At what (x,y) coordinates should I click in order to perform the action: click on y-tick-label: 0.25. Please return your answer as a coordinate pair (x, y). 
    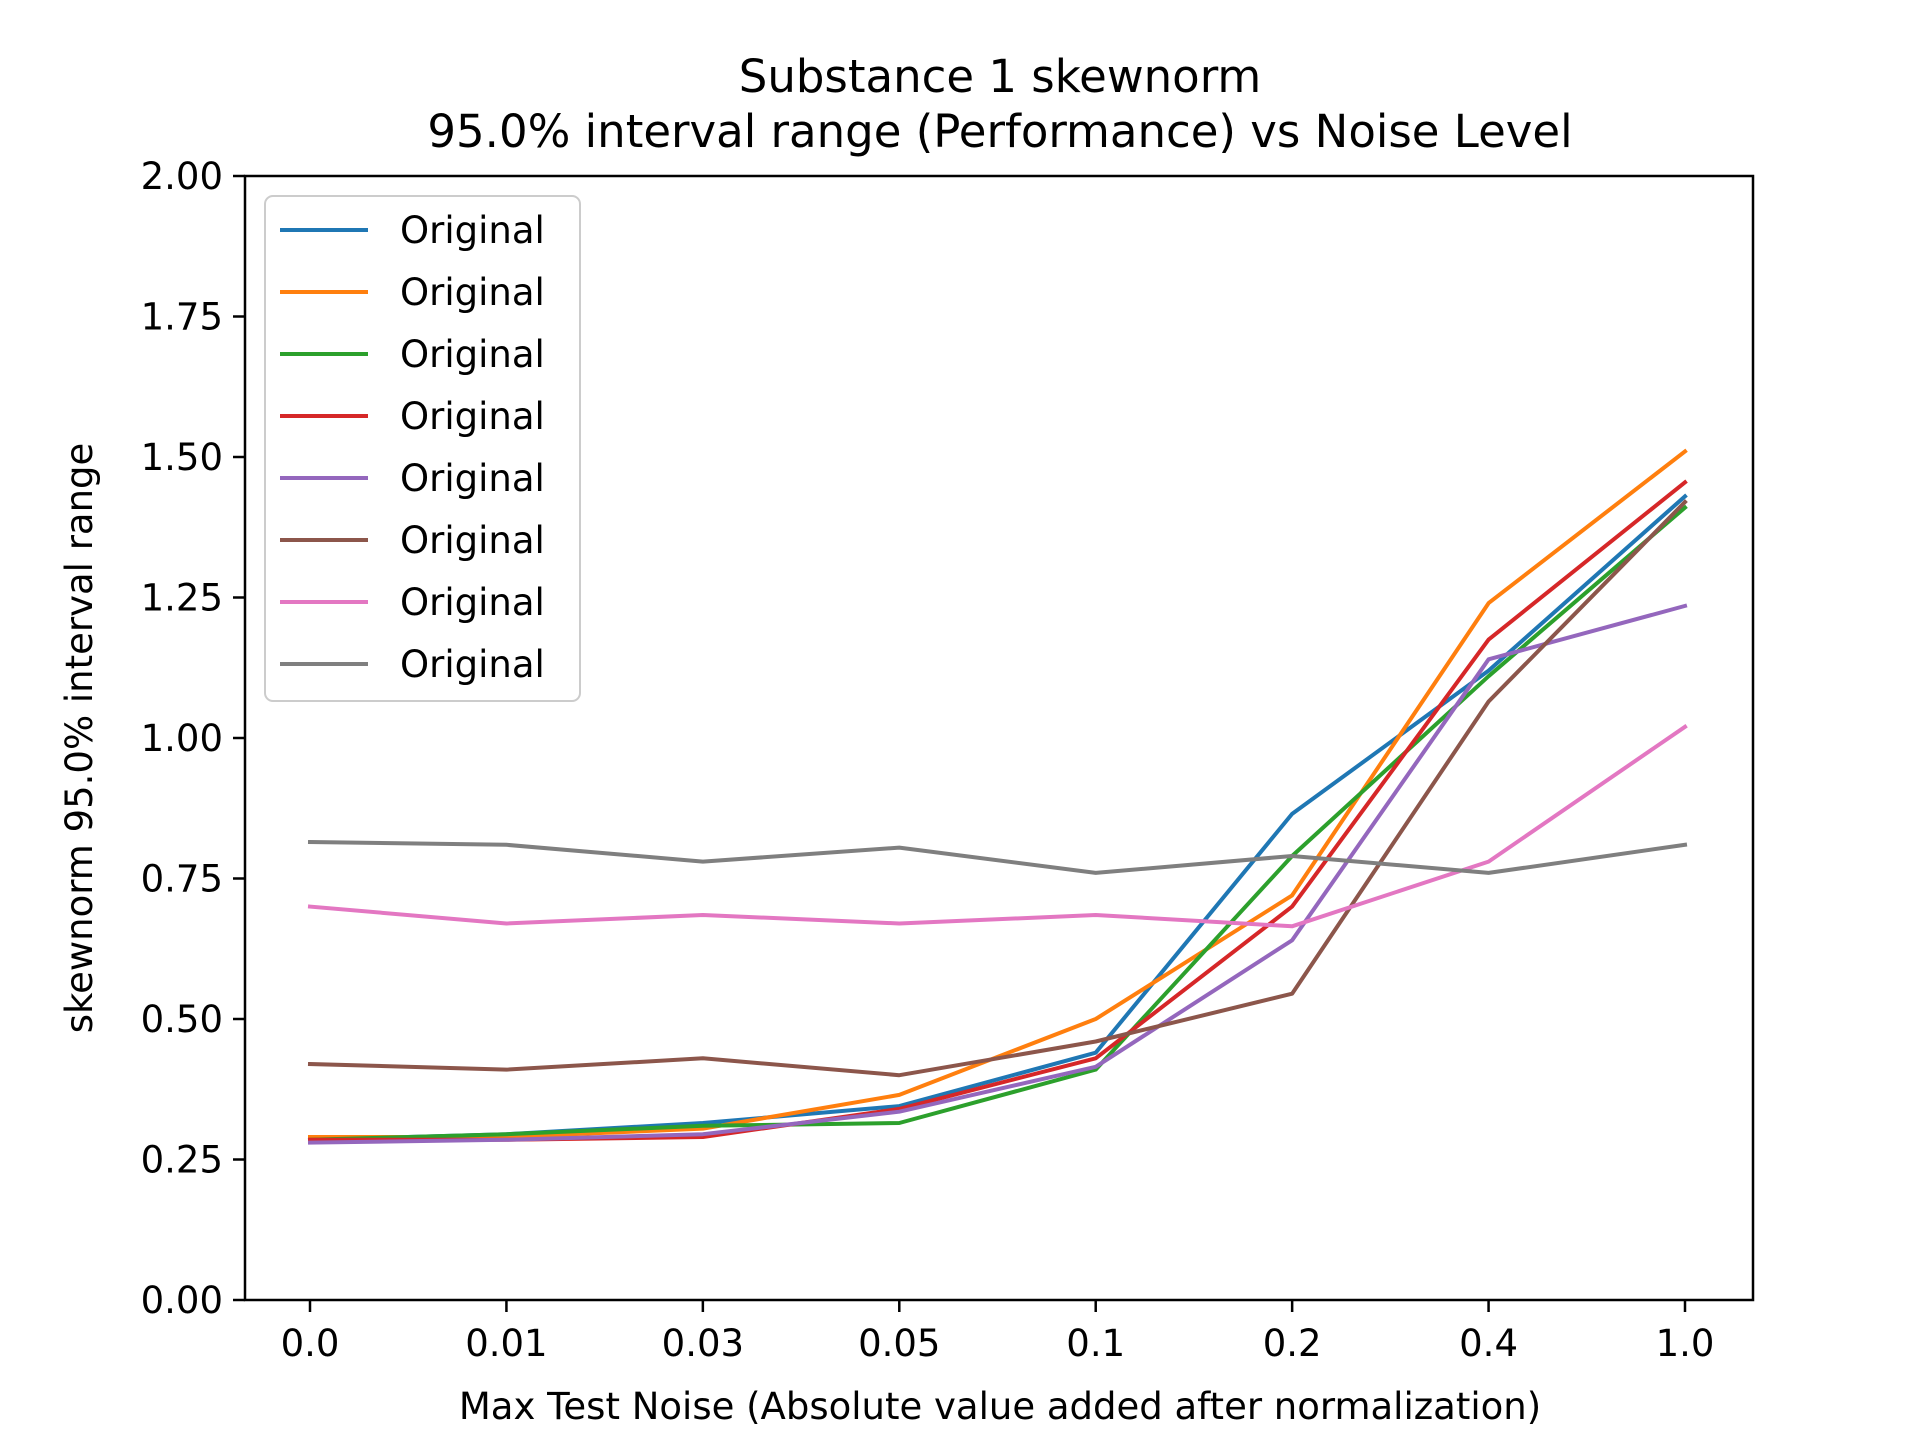
    Looking at the image, I should click on (182, 1160).